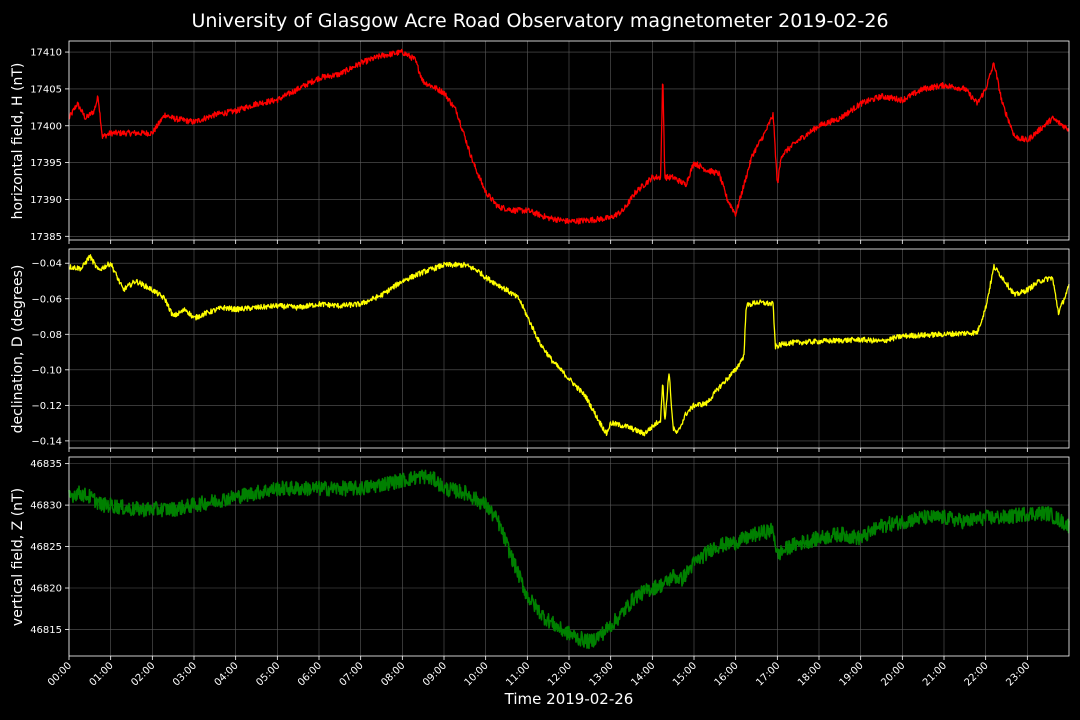  I want to click on x-tick-label: 19:00, so click(852, 674).